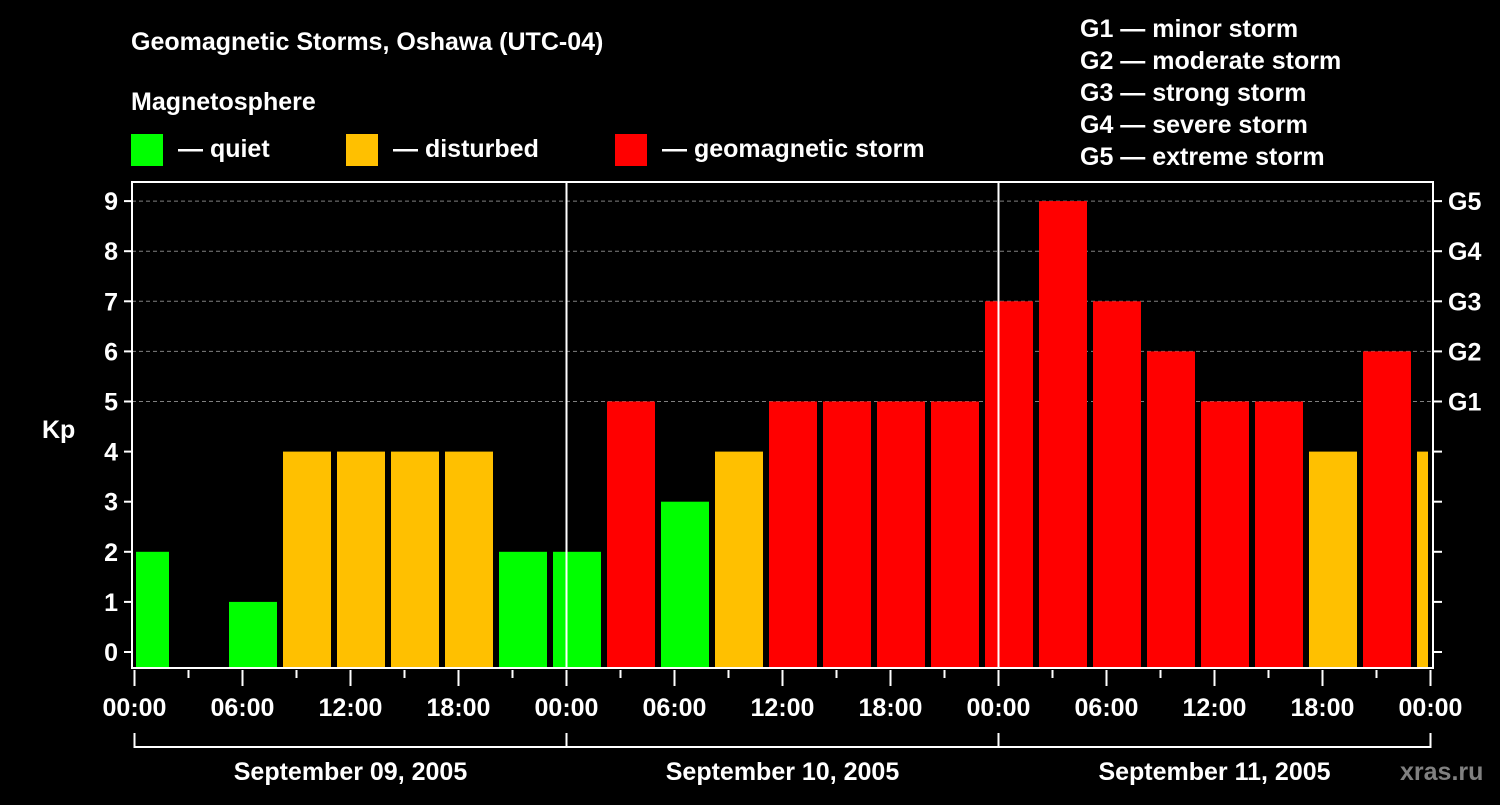 The height and width of the screenshot is (805, 1500). I want to click on storm-level-label: G2, so click(1464, 352).